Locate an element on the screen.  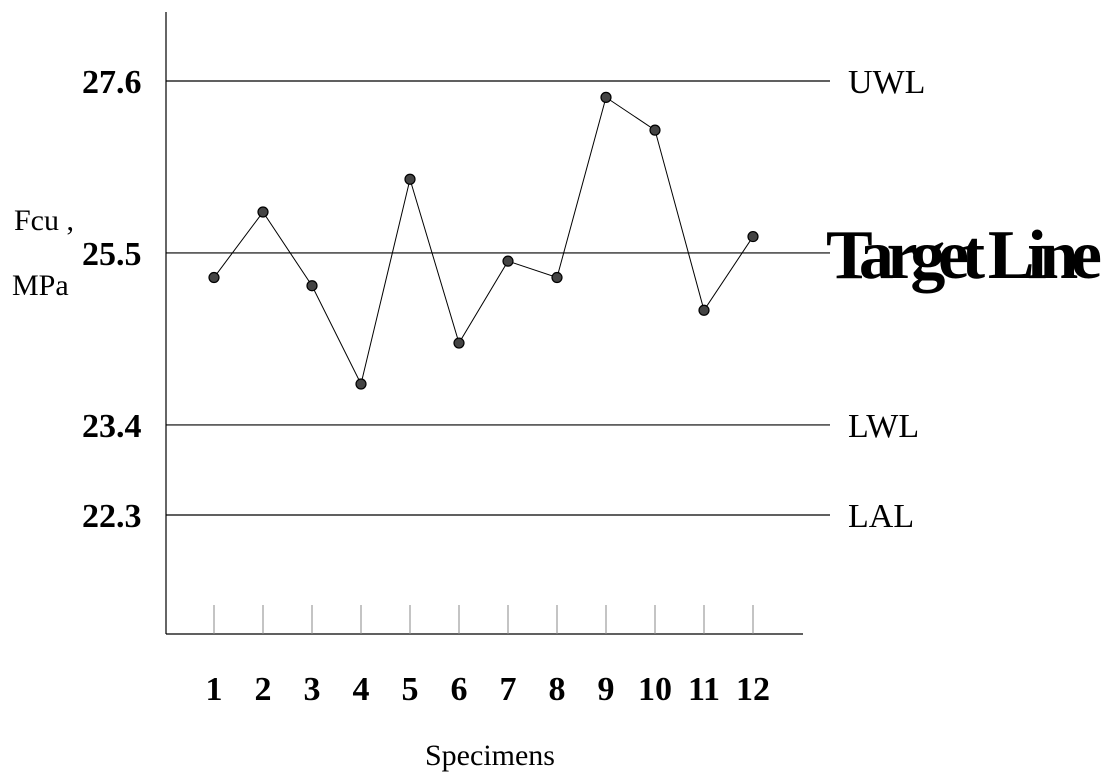
x-tick-label: 3 is located at coordinates (312, 689).